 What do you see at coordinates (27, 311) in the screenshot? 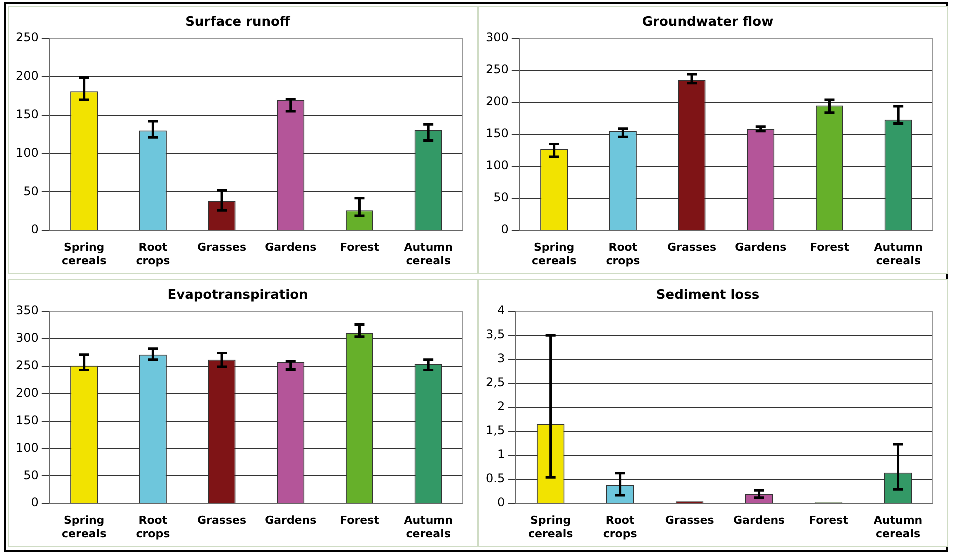
I see `y-tick-label: 350` at bounding box center [27, 311].